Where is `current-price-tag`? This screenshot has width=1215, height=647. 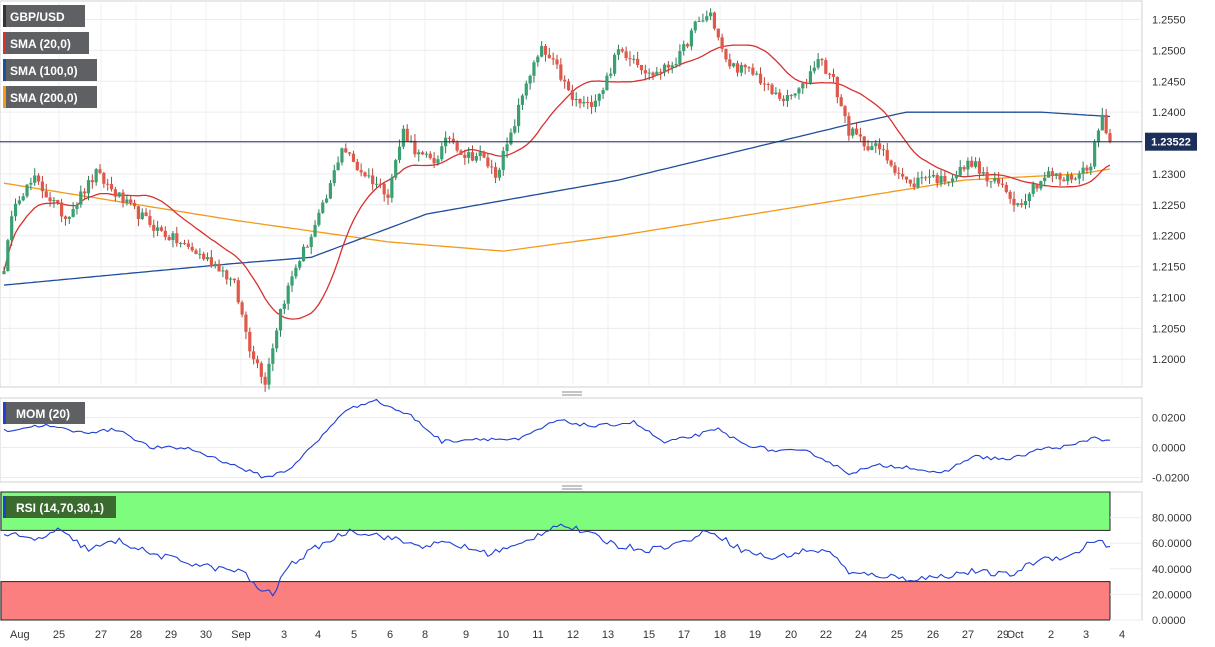
current-price-tag is located at coordinates (1171, 141).